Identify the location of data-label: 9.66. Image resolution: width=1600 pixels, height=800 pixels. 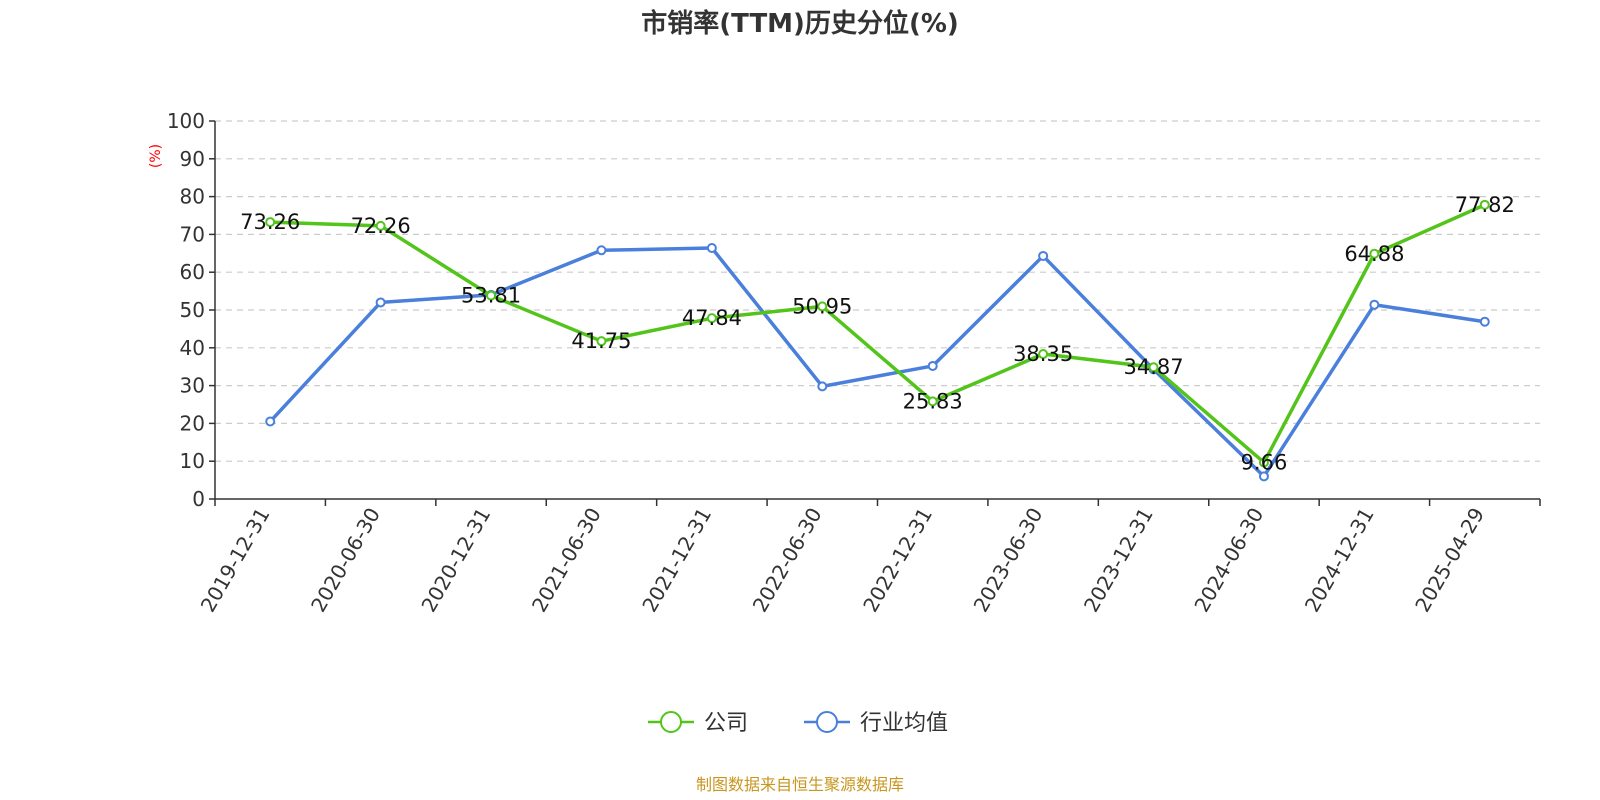
(1264, 462).